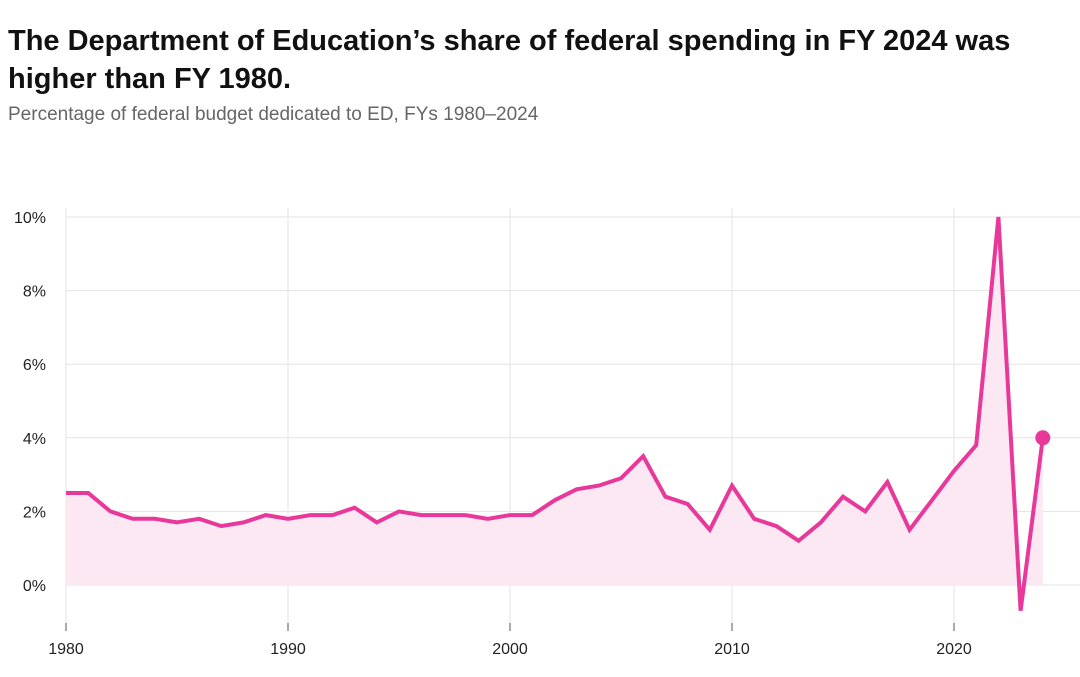 Image resolution: width=1080 pixels, height=677 pixels. I want to click on y-tick-label: 6%, so click(34, 365).